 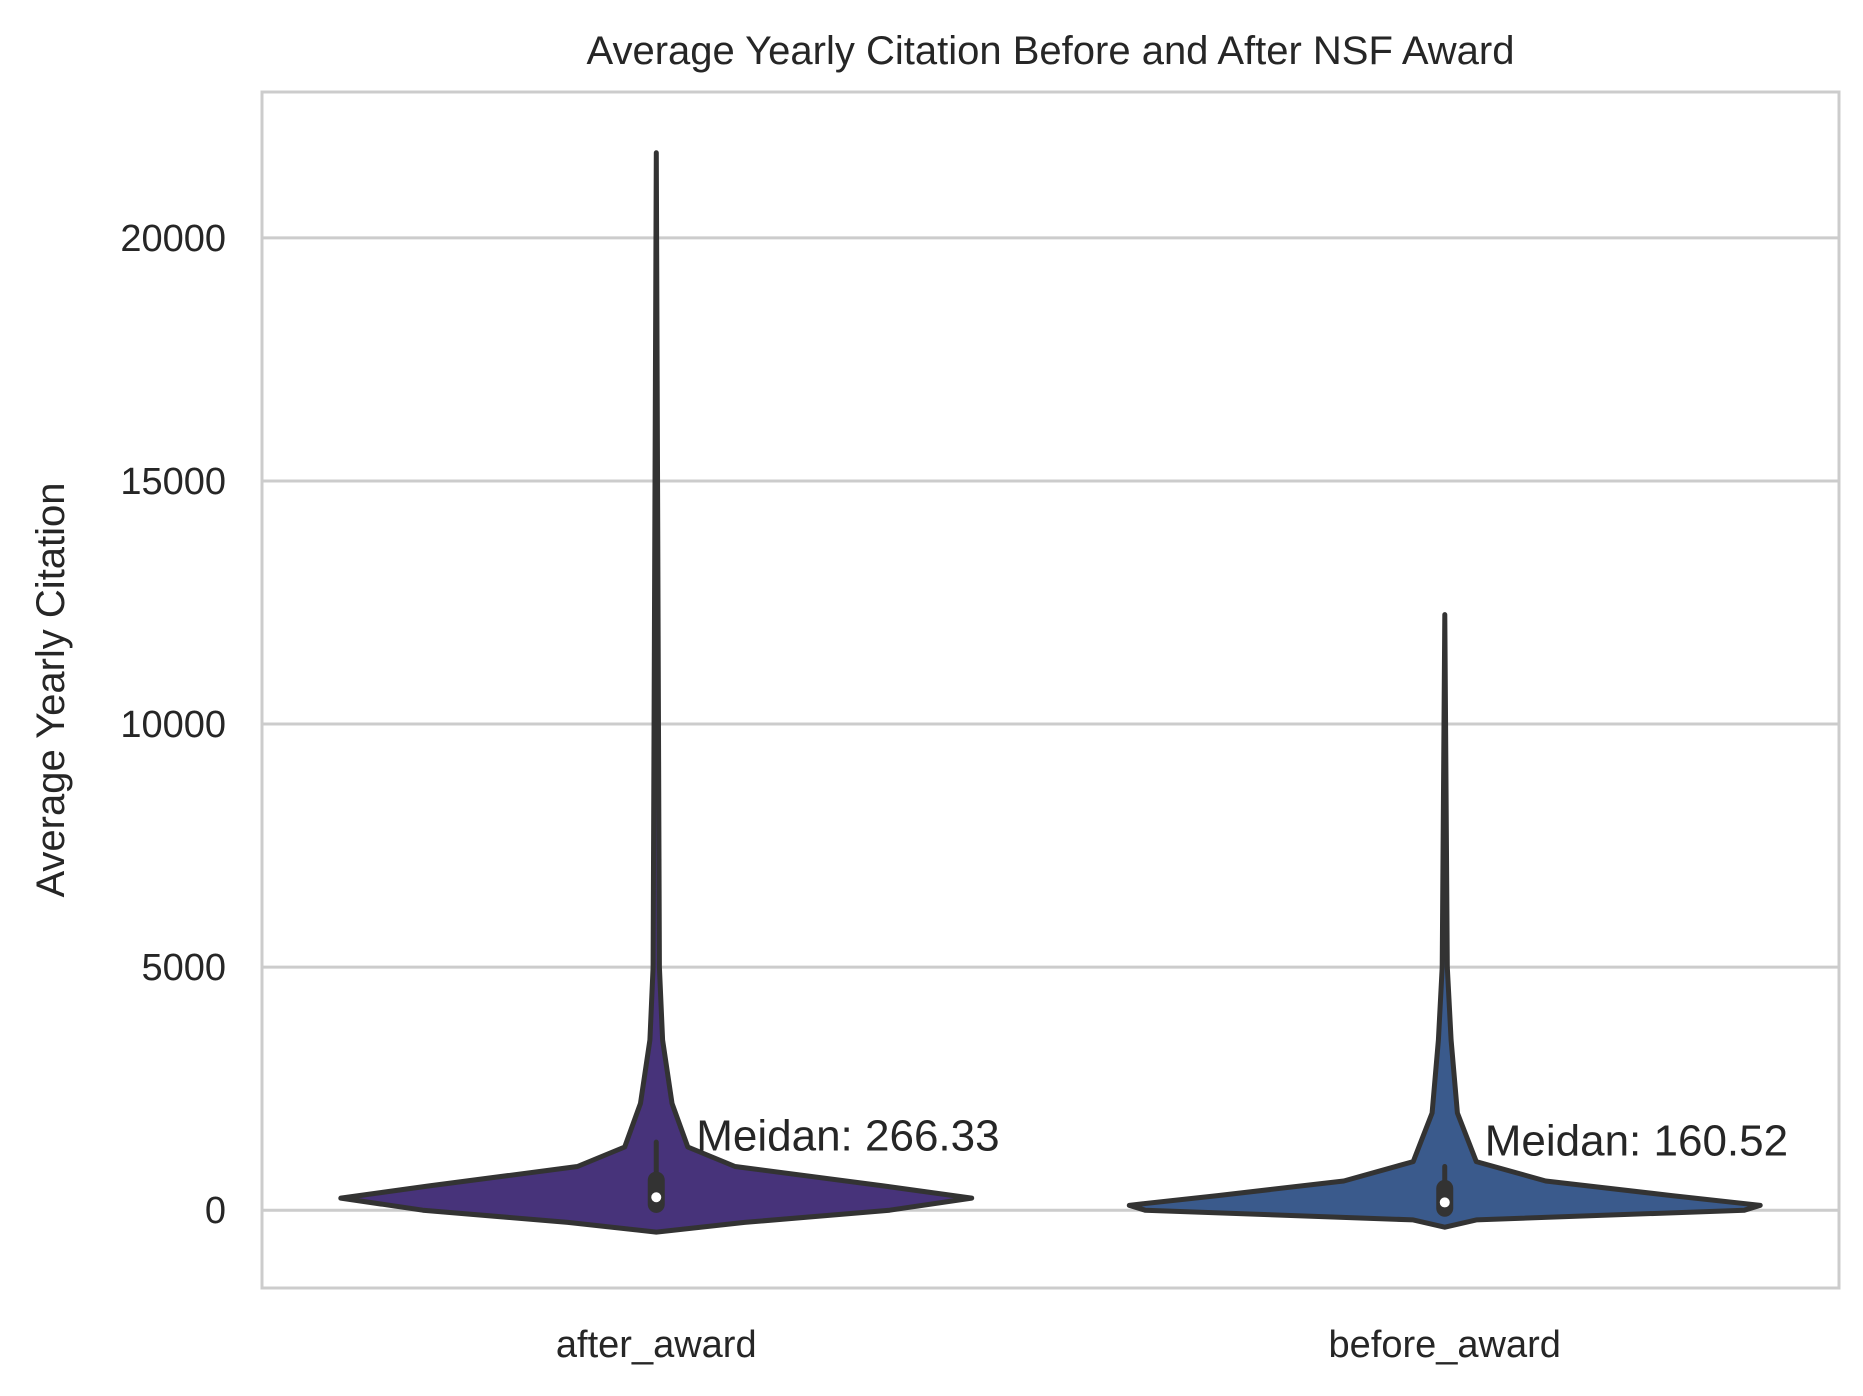 I want to click on median-dot-before_award, so click(x=1444, y=1202).